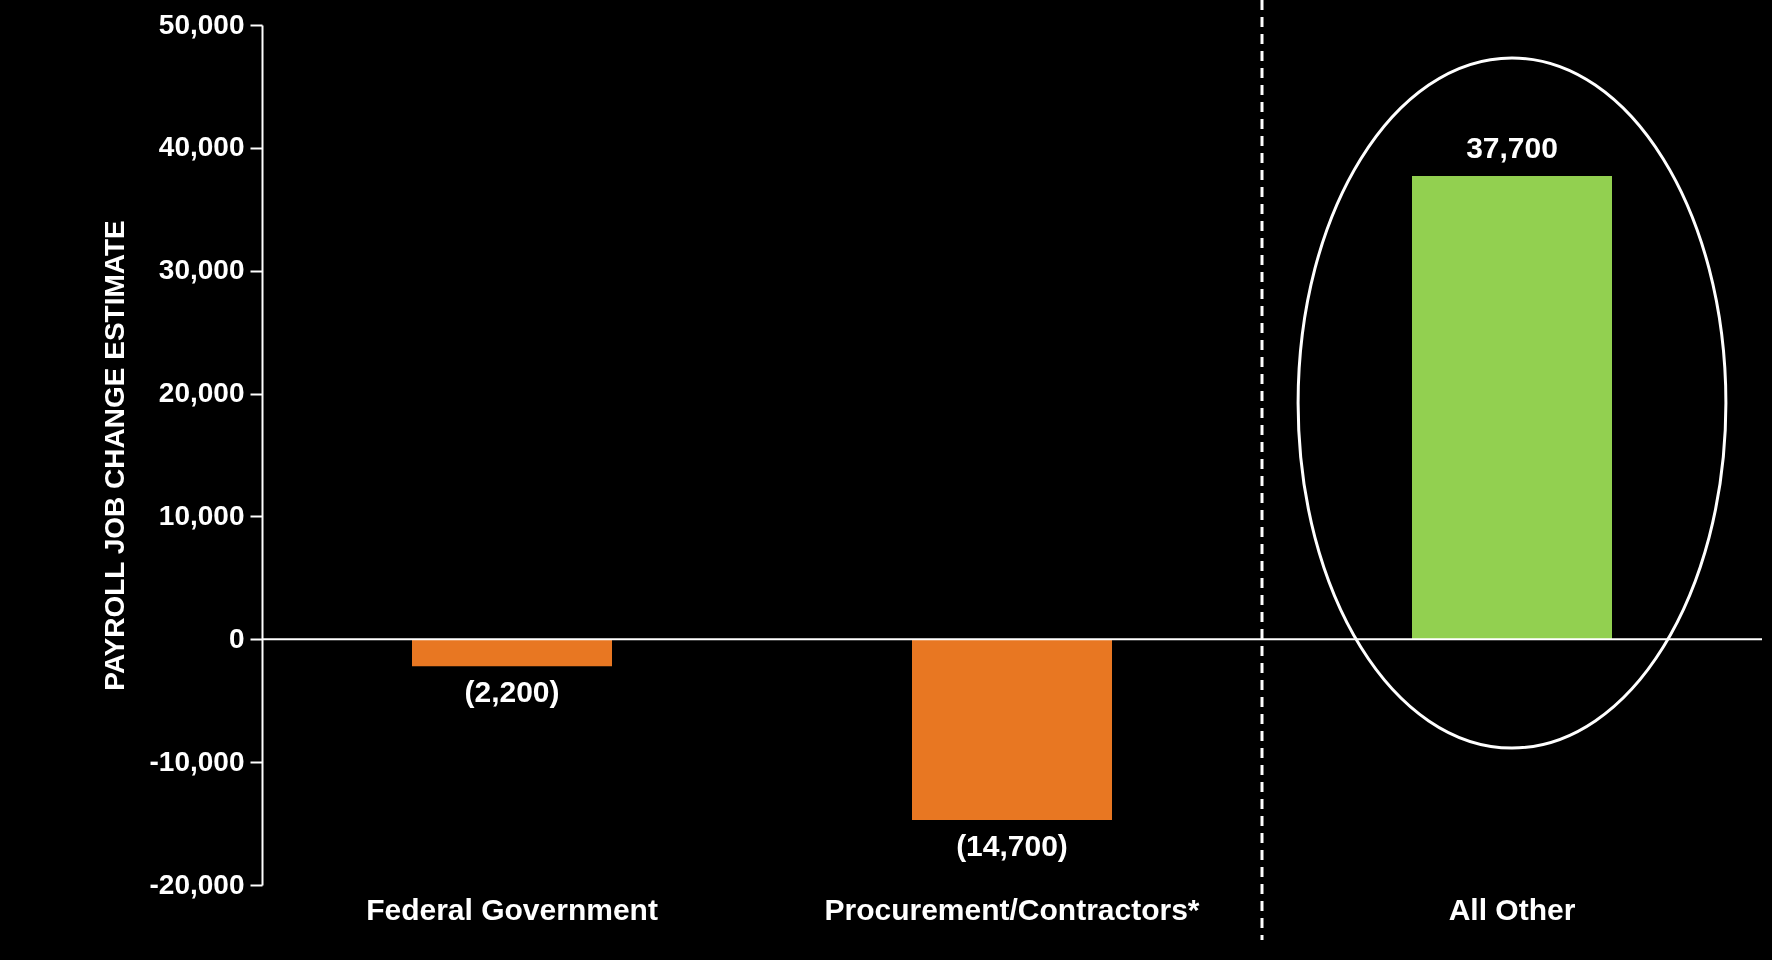 This screenshot has width=1772, height=960. I want to click on y-tick-label: 50,000, so click(201, 24).